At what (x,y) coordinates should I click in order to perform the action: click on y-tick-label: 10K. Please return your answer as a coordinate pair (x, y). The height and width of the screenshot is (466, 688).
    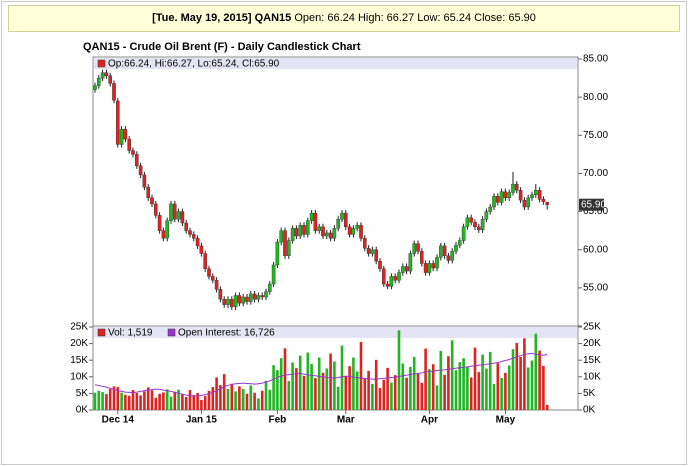
    Looking at the image, I should click on (592, 376).